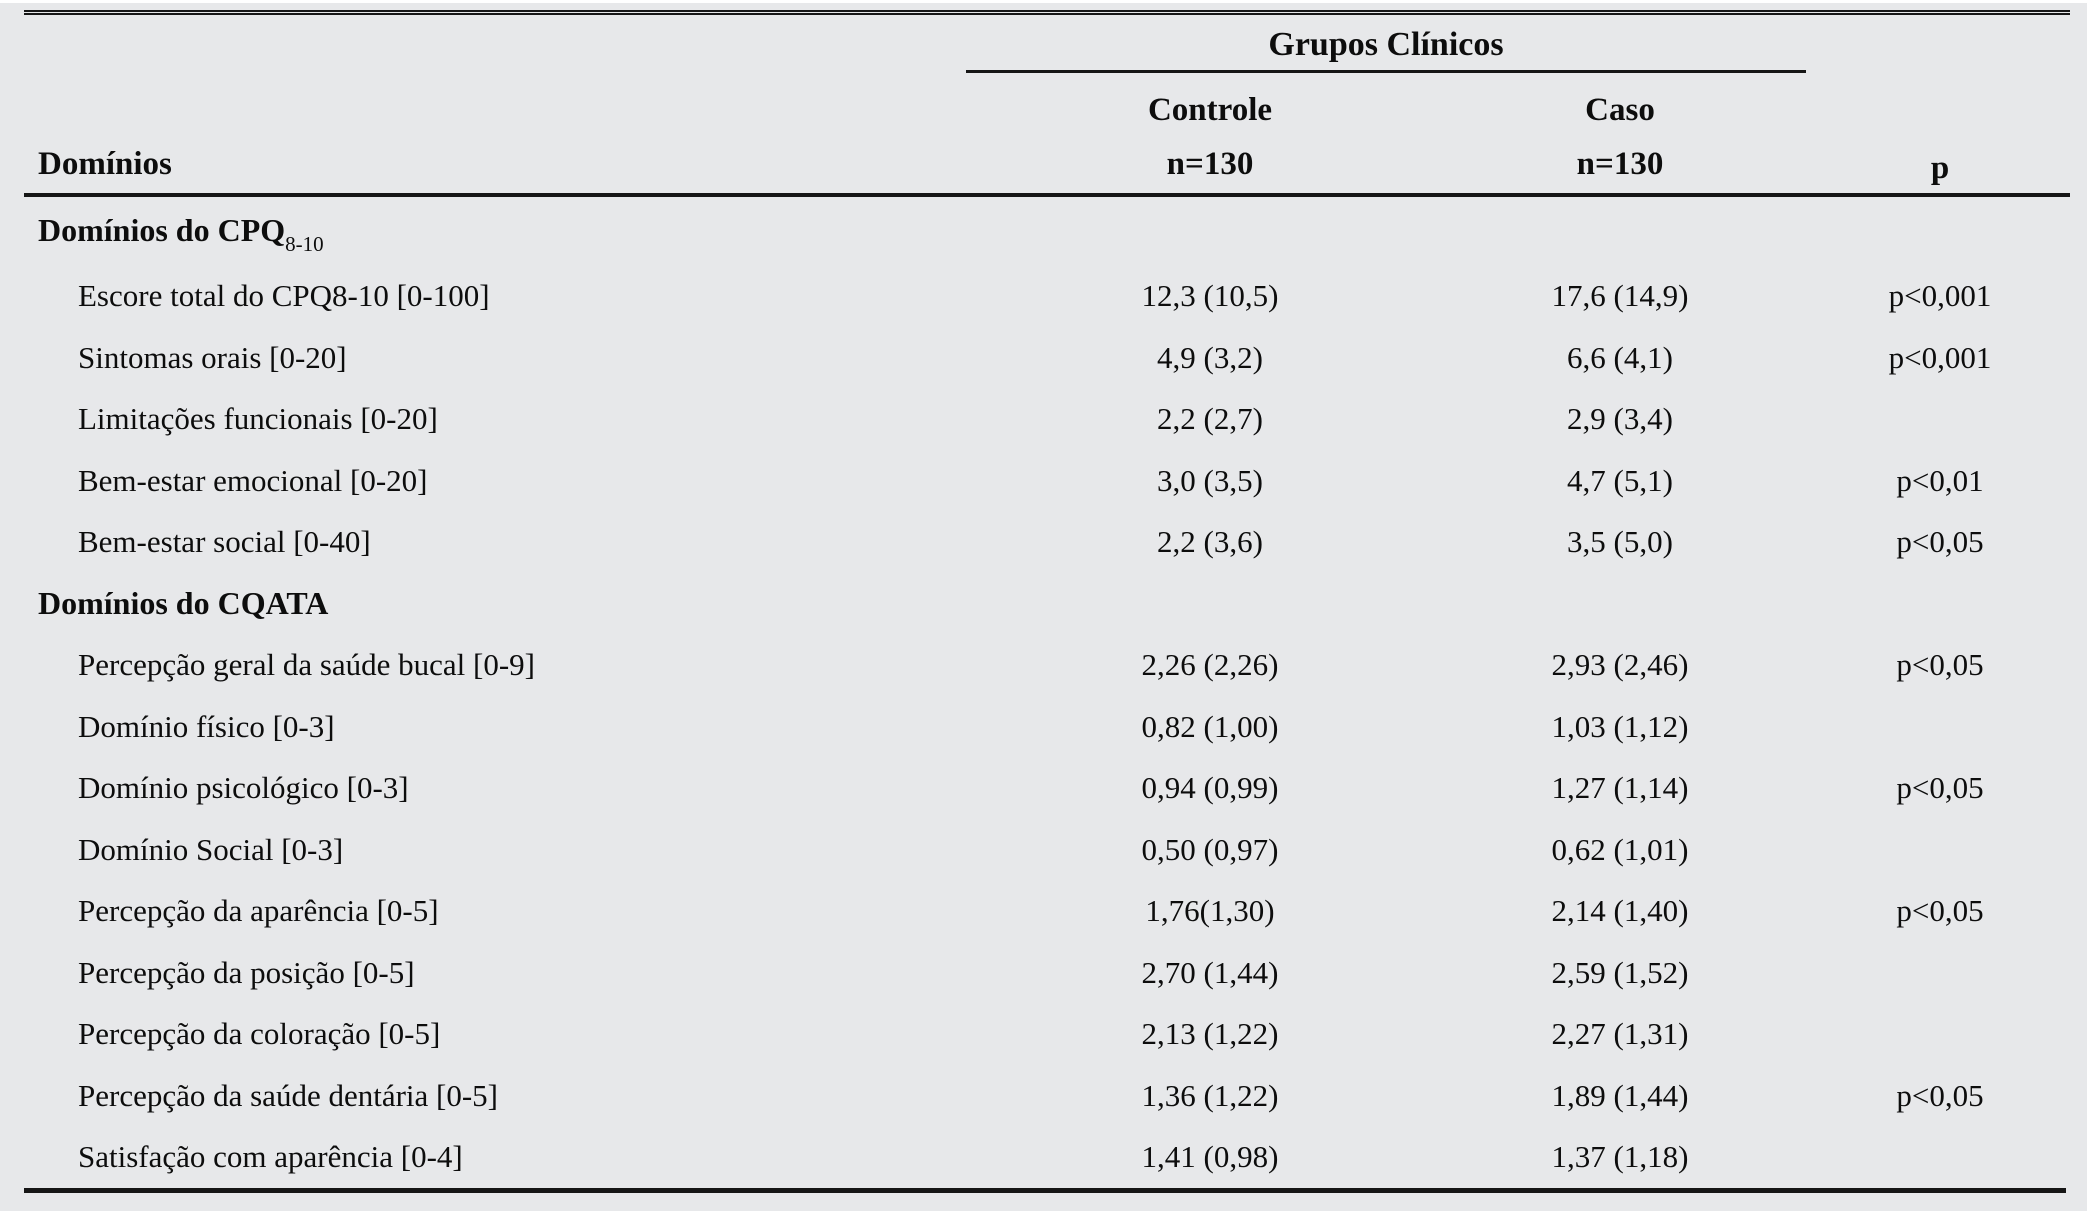  Describe the element at coordinates (1620, 296) in the screenshot. I see `caso-value: 17,6 (14,9)` at that location.